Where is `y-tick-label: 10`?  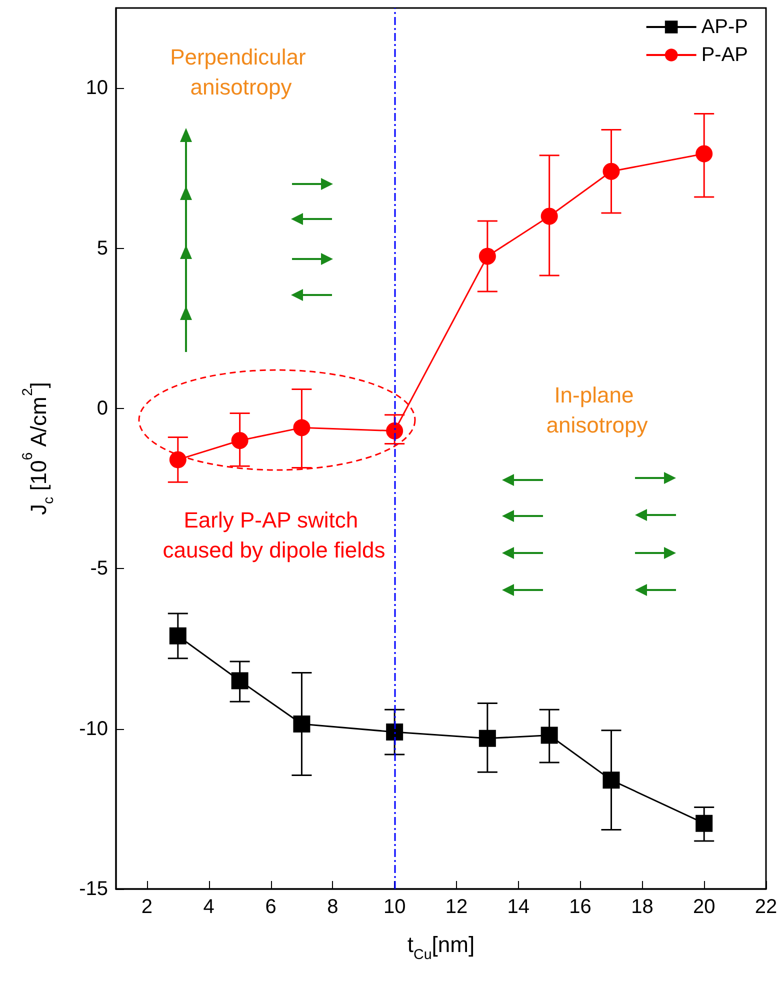
y-tick-label: 10 is located at coordinates (97, 88).